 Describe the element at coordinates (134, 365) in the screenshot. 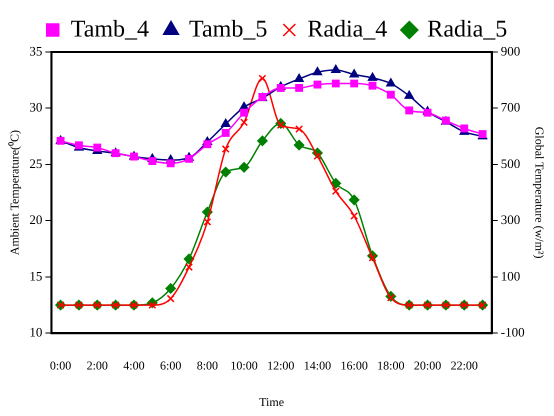

I see `x-tick-label: 4:00` at that location.